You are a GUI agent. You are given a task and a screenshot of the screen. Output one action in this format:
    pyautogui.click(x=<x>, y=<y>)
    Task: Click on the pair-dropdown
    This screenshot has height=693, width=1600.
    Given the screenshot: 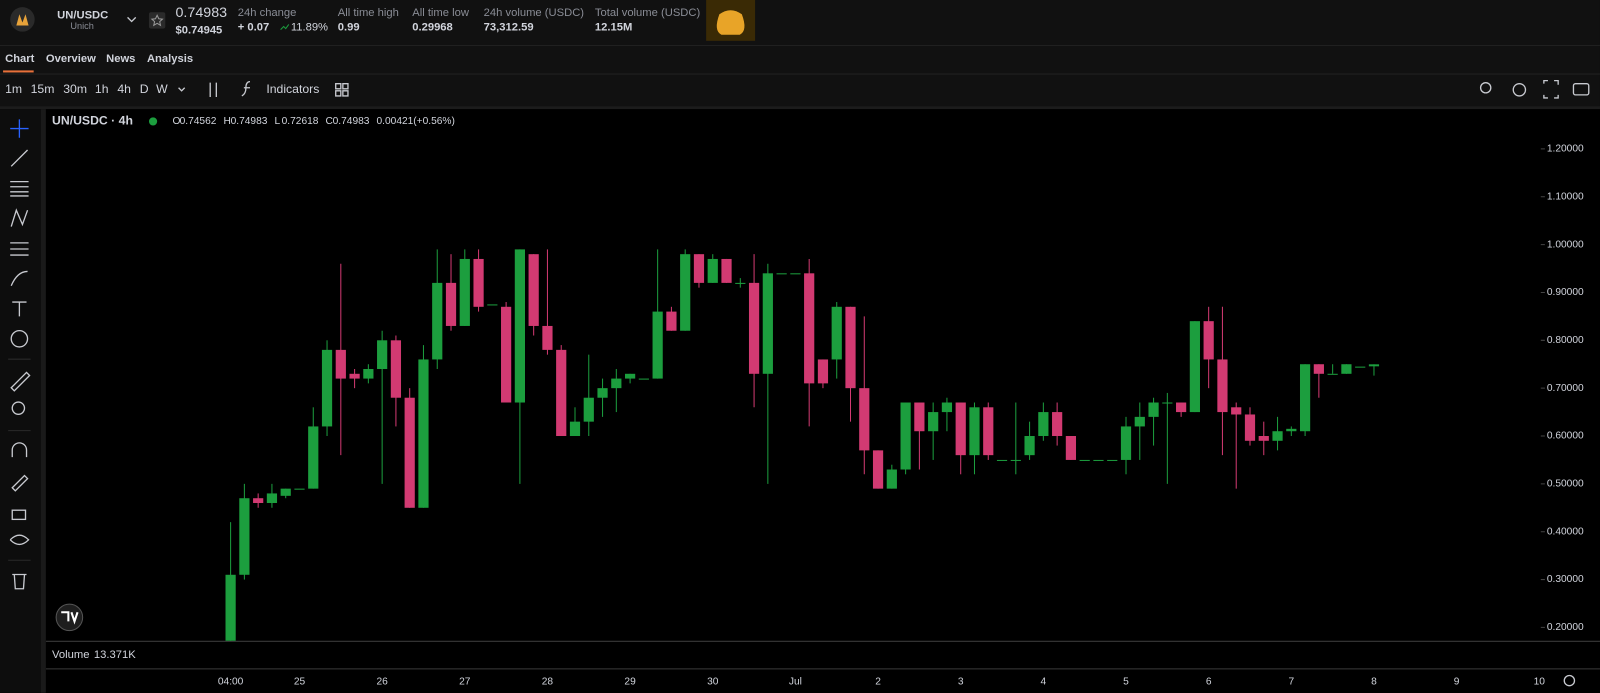 What is the action you would take?
    pyautogui.click(x=132, y=19)
    